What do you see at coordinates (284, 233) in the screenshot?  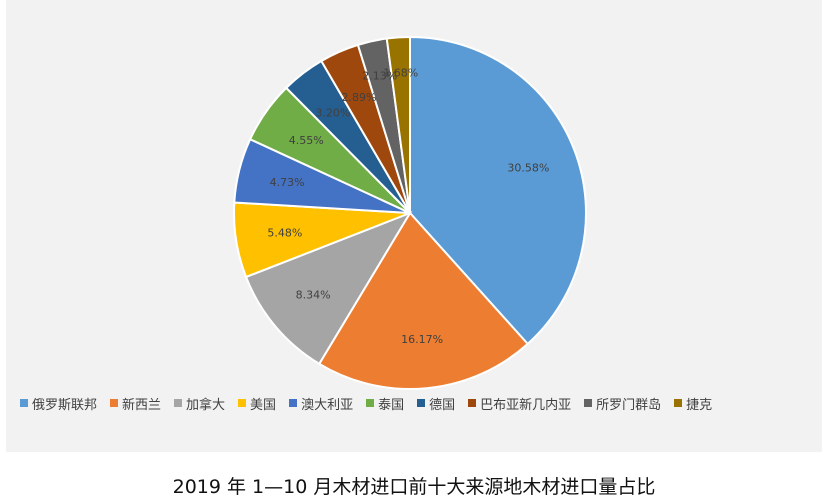 I see `data-label-3: 5.48%` at bounding box center [284, 233].